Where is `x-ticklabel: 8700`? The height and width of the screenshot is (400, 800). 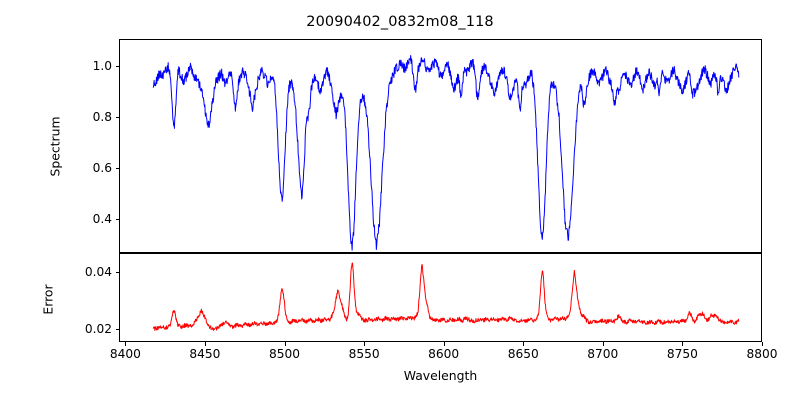 x-ticklabel: 8700 is located at coordinates (603, 354).